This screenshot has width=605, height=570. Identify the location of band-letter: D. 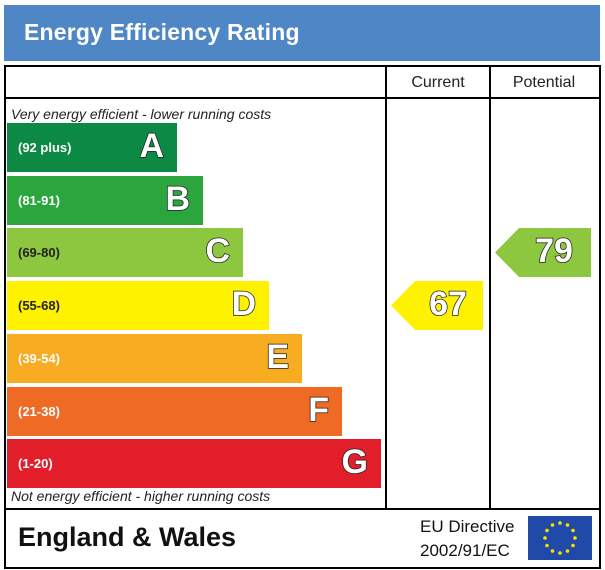
(244, 304).